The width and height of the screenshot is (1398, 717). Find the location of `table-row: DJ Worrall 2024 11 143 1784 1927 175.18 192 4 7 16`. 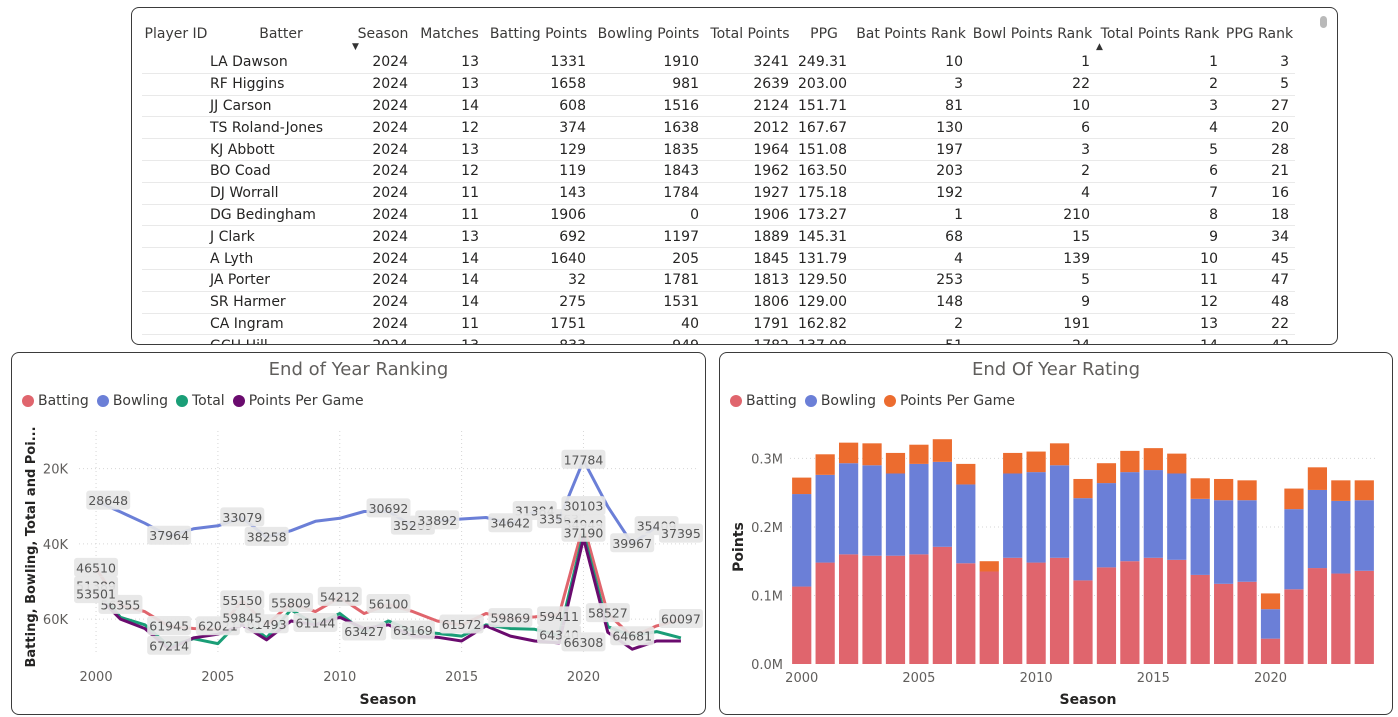

table-row: DJ Worrall 2024 11 143 1784 1927 175.18 192 4 7 16 is located at coordinates (718, 193).